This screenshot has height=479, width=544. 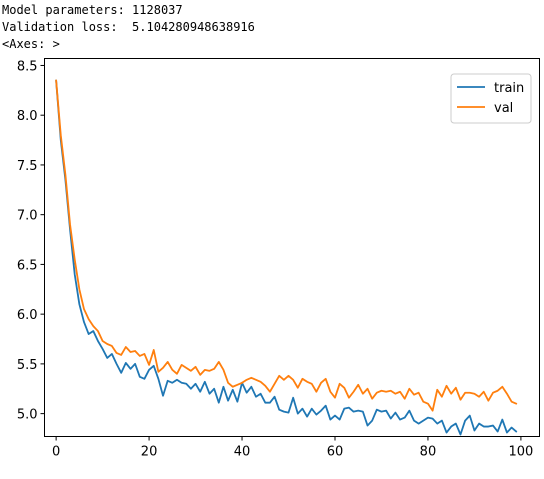 I want to click on y-tick-label: 5.0, so click(x=27, y=415).